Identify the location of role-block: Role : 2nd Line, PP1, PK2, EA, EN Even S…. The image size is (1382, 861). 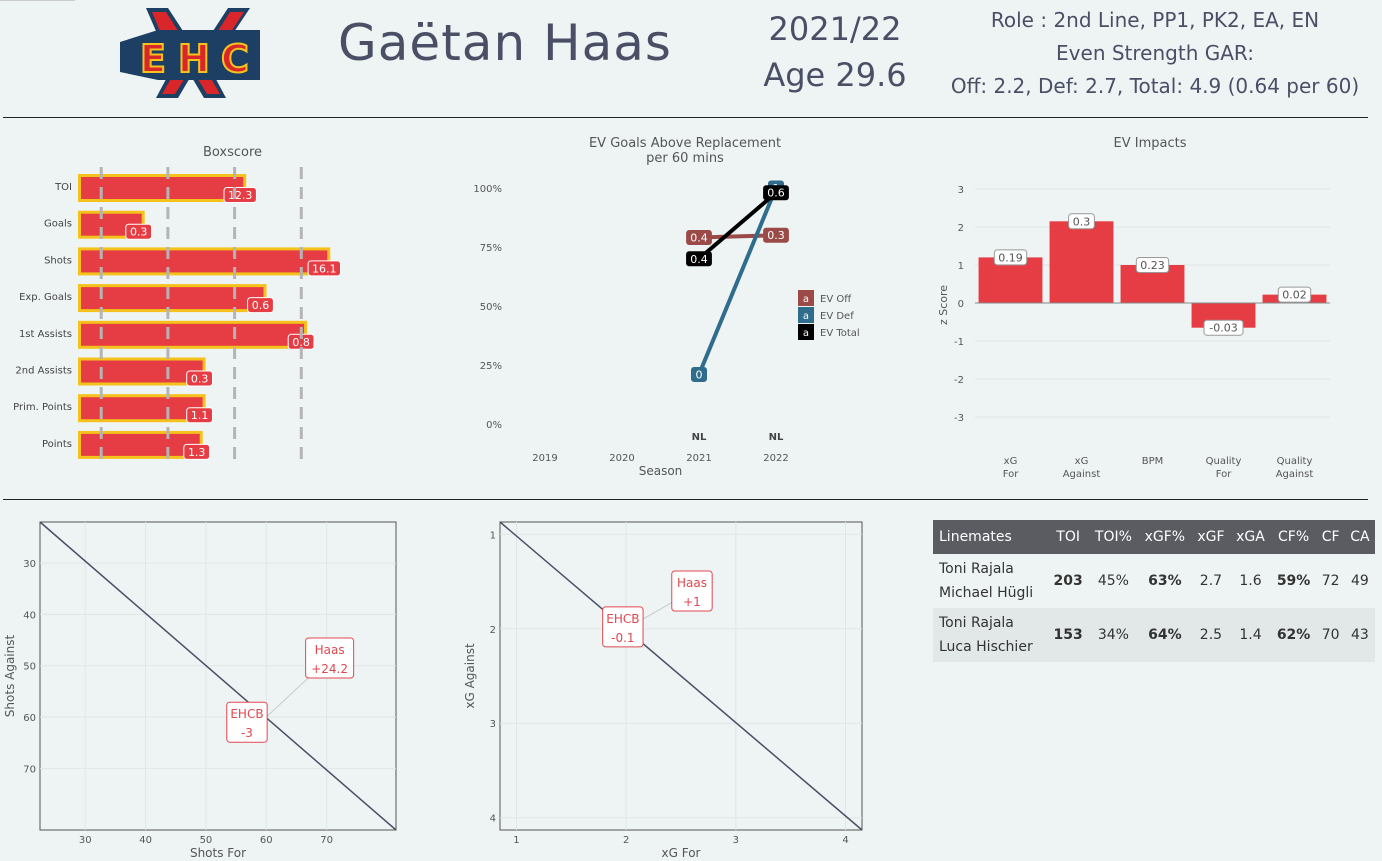
(1155, 53).